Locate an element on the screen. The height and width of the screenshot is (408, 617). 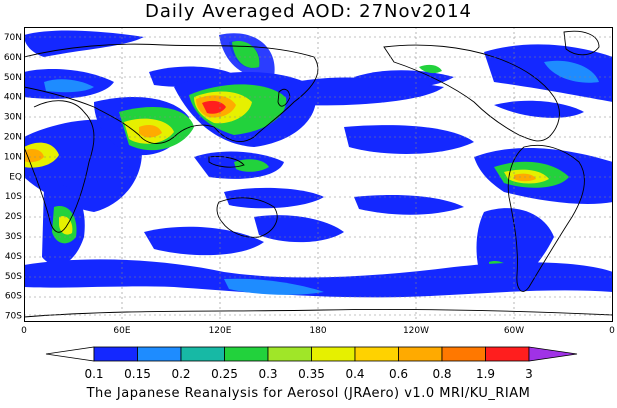
aod-region-hawaii is located at coordinates (430, 69).